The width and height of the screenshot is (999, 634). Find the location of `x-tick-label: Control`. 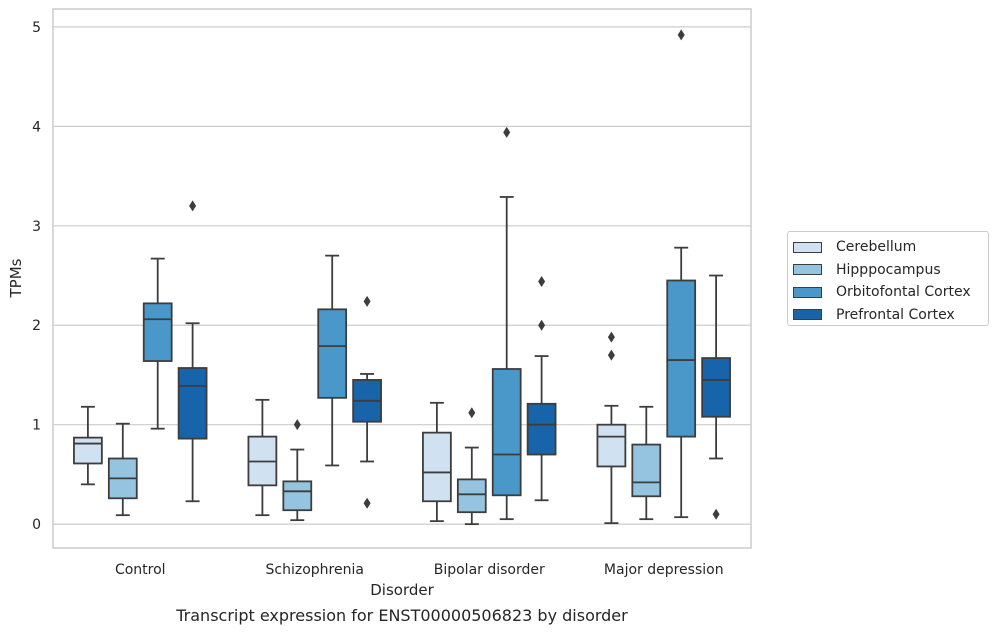

x-tick-label: Control is located at coordinates (140, 570).